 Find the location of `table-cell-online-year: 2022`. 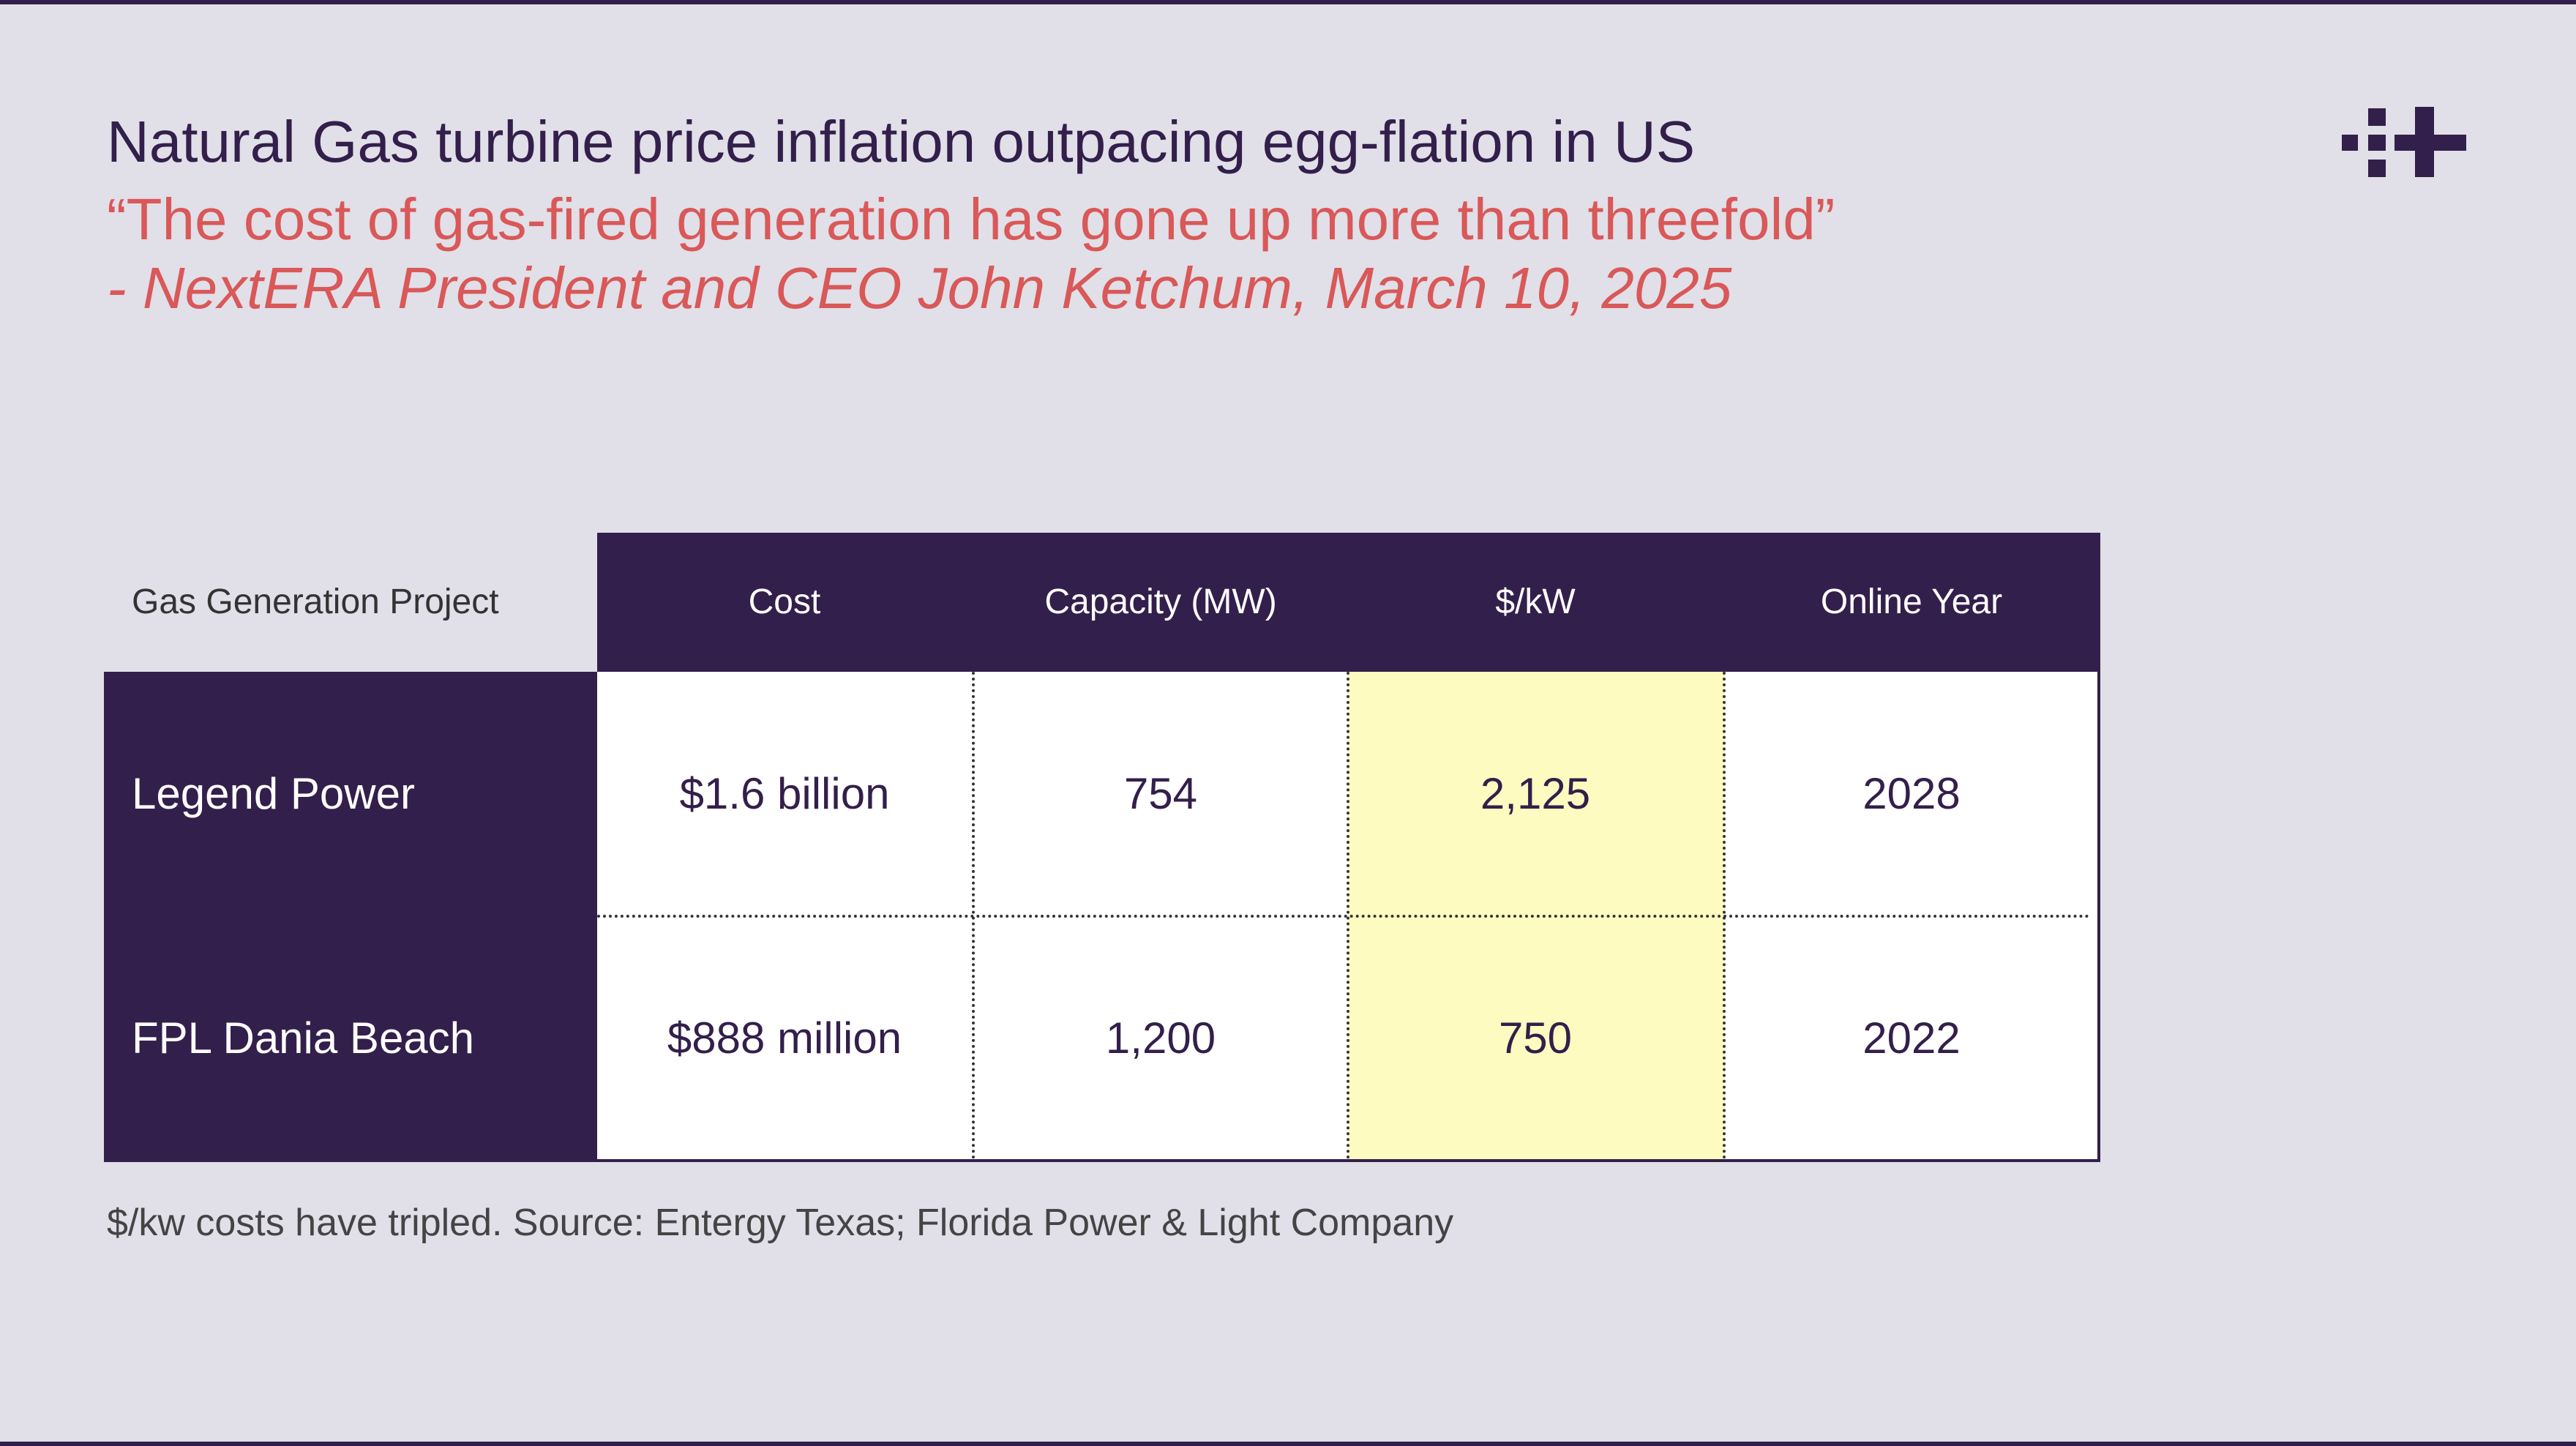

table-cell-online-year: 2022 is located at coordinates (1911, 1038).